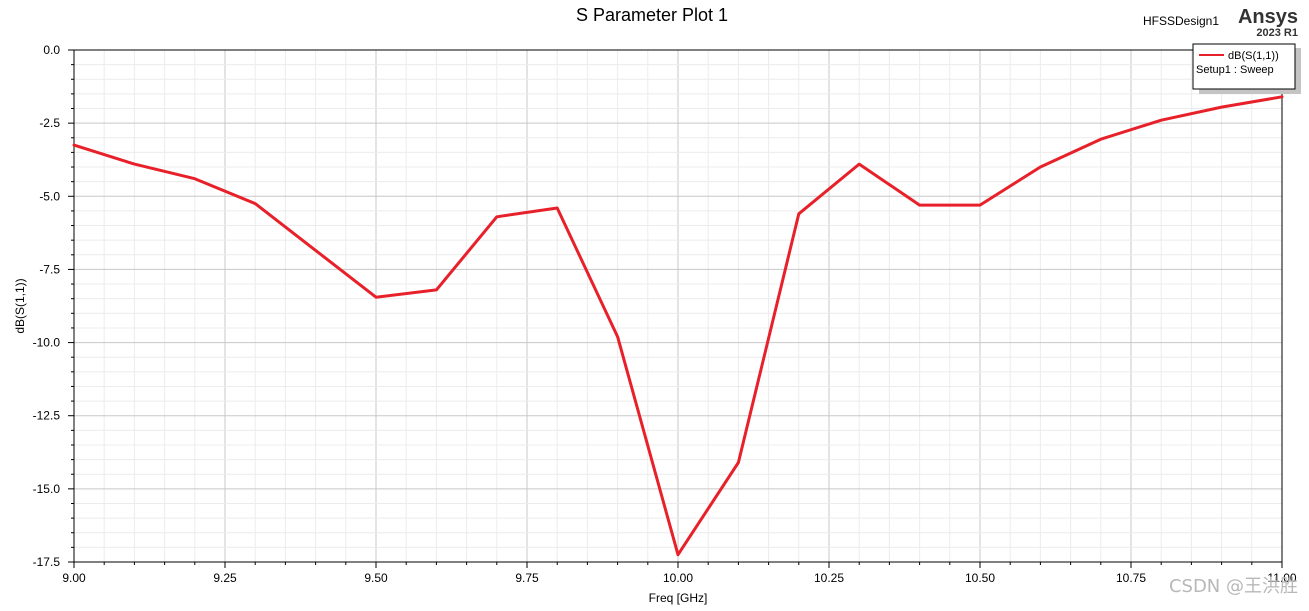  Describe the element at coordinates (20, 305) in the screenshot. I see `y-axis-label: dB(S(1,1))` at that location.